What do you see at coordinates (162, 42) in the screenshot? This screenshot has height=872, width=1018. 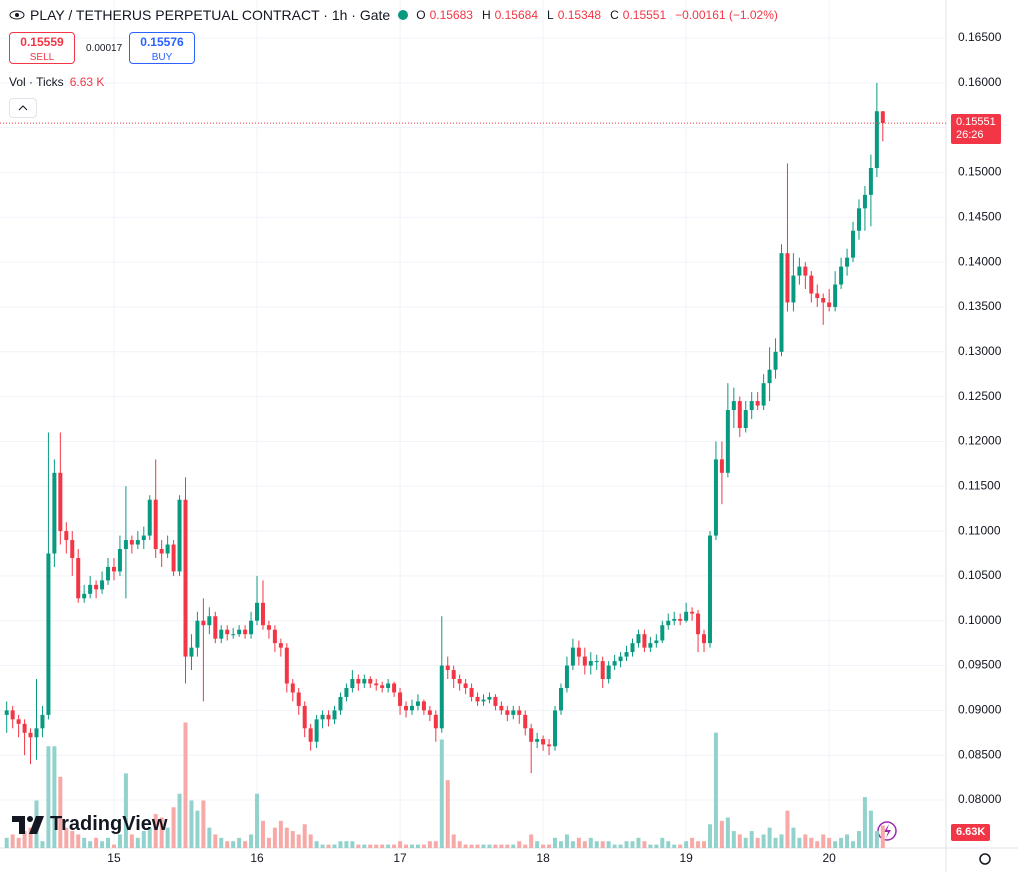 I see `buy-price: 0.15576` at bounding box center [162, 42].